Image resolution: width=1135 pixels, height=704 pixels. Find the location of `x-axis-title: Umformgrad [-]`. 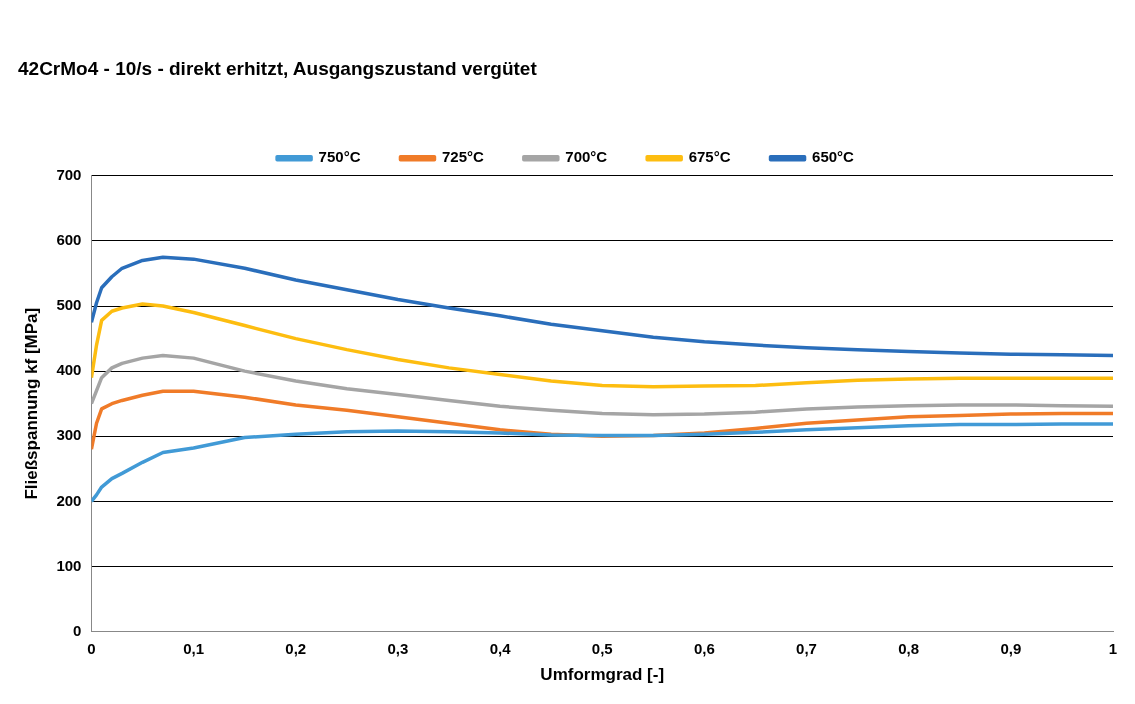

x-axis-title: Umformgrad [-] is located at coordinates (602, 675).